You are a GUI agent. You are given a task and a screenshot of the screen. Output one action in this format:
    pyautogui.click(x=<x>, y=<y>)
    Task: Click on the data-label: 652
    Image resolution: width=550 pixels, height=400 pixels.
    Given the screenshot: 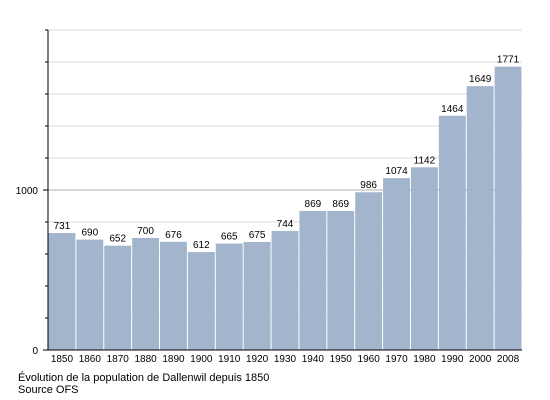 What is the action you would take?
    pyautogui.click(x=117, y=239)
    